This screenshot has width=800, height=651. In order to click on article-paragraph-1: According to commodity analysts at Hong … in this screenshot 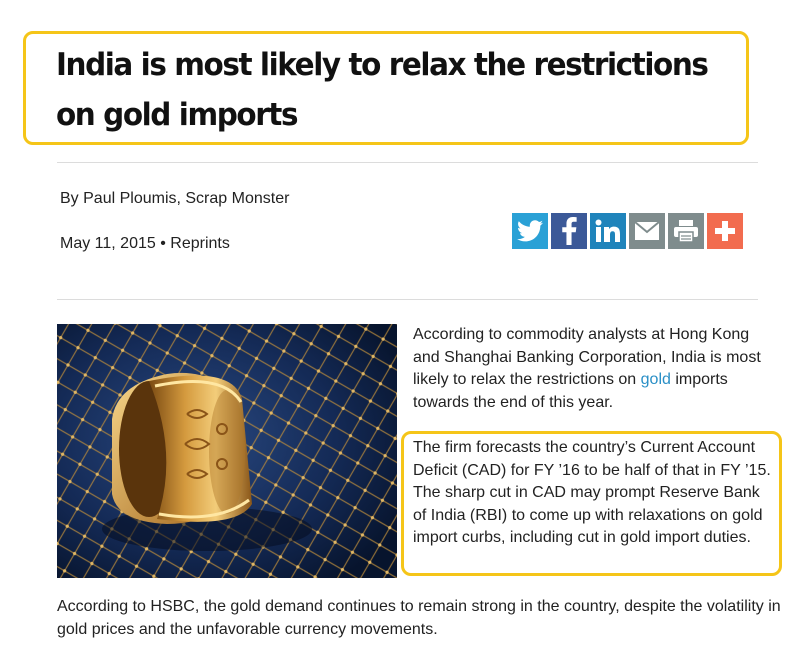, I will do `click(588, 369)`.